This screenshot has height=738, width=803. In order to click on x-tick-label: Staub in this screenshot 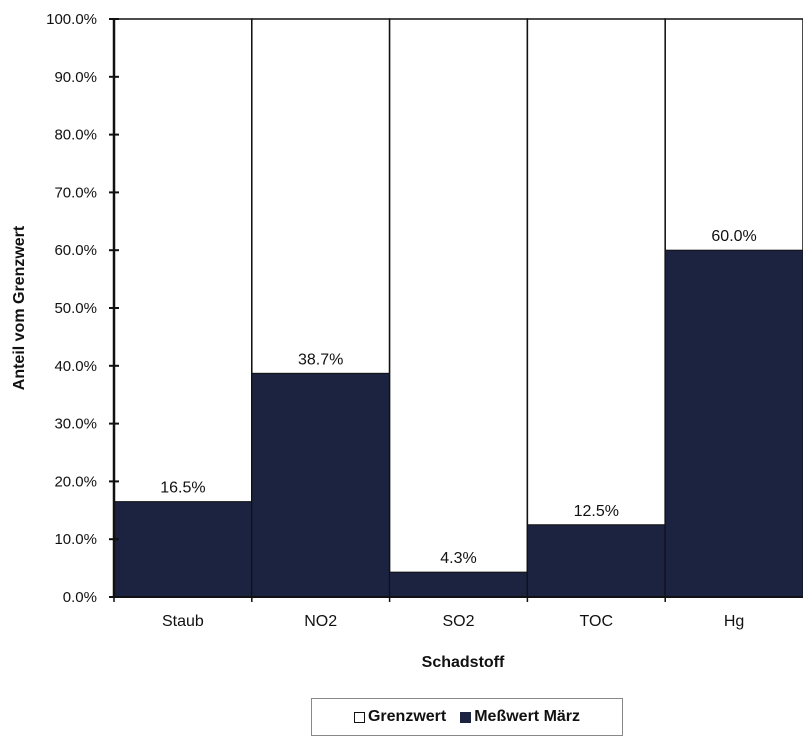, I will do `click(183, 621)`.